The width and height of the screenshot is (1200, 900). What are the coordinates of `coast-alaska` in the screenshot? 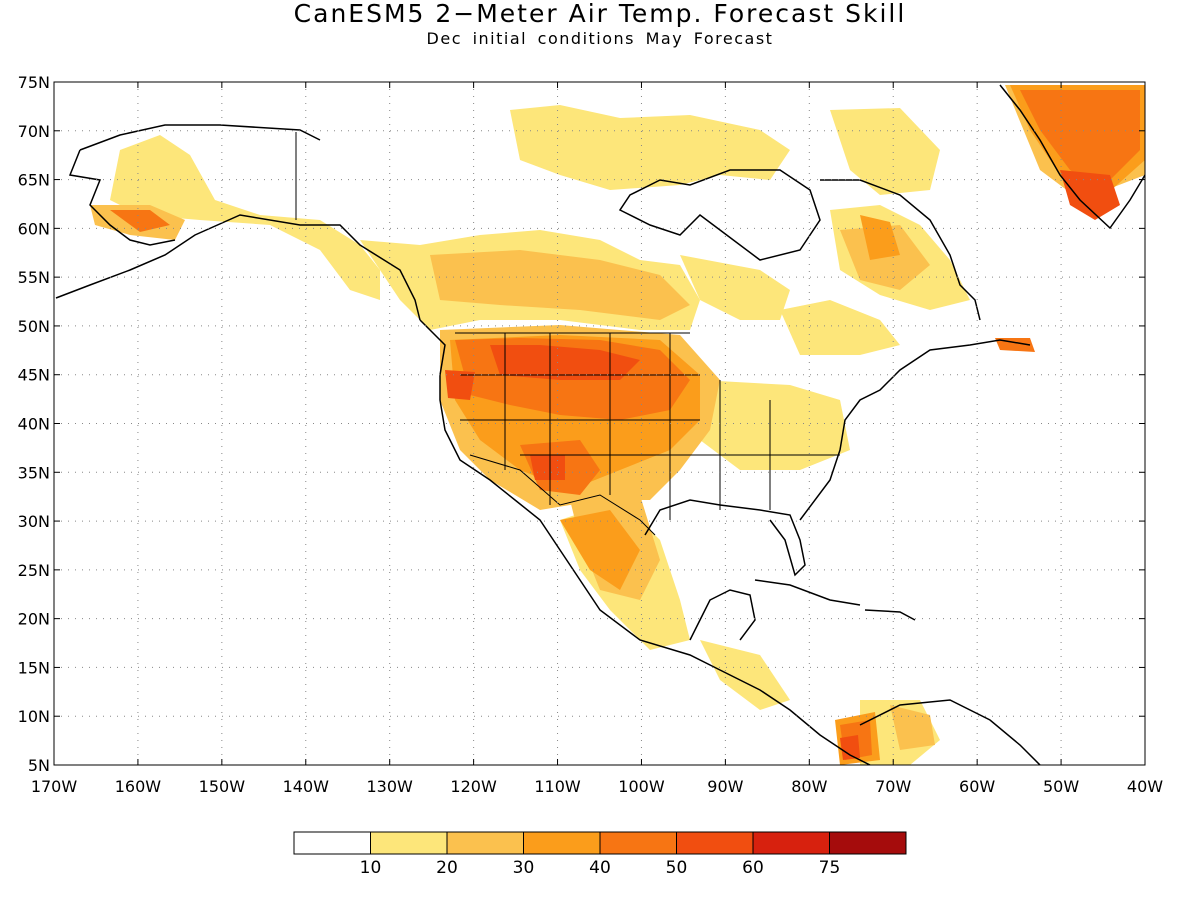 It's located at (238, 267).